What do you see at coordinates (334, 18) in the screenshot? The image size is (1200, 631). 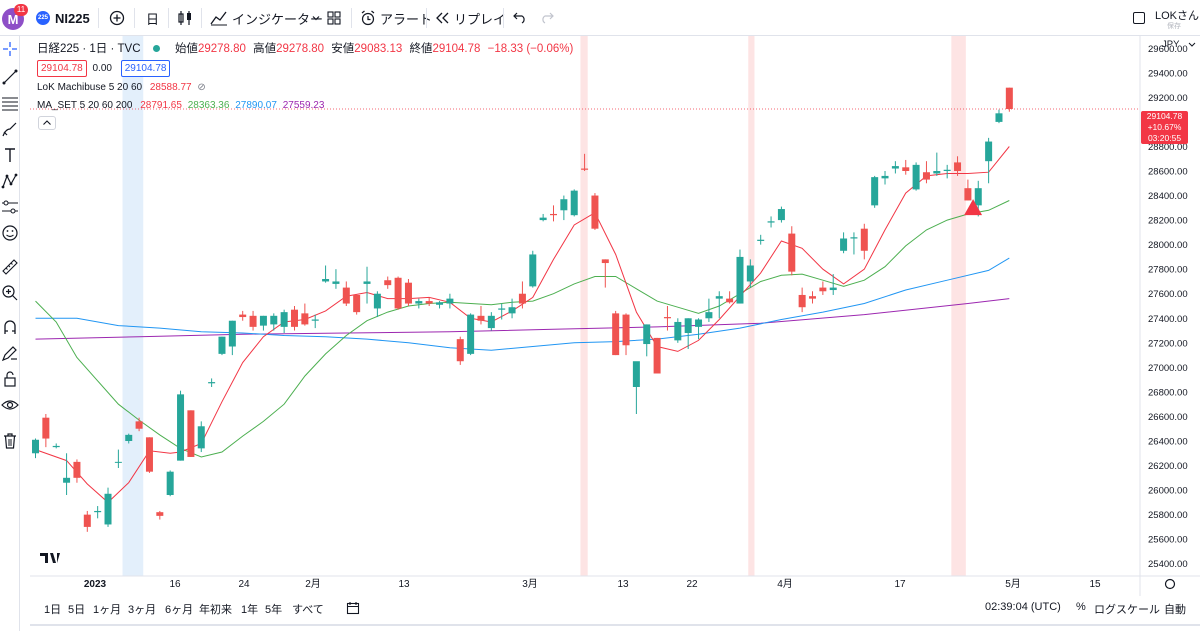 I see `templates-button` at bounding box center [334, 18].